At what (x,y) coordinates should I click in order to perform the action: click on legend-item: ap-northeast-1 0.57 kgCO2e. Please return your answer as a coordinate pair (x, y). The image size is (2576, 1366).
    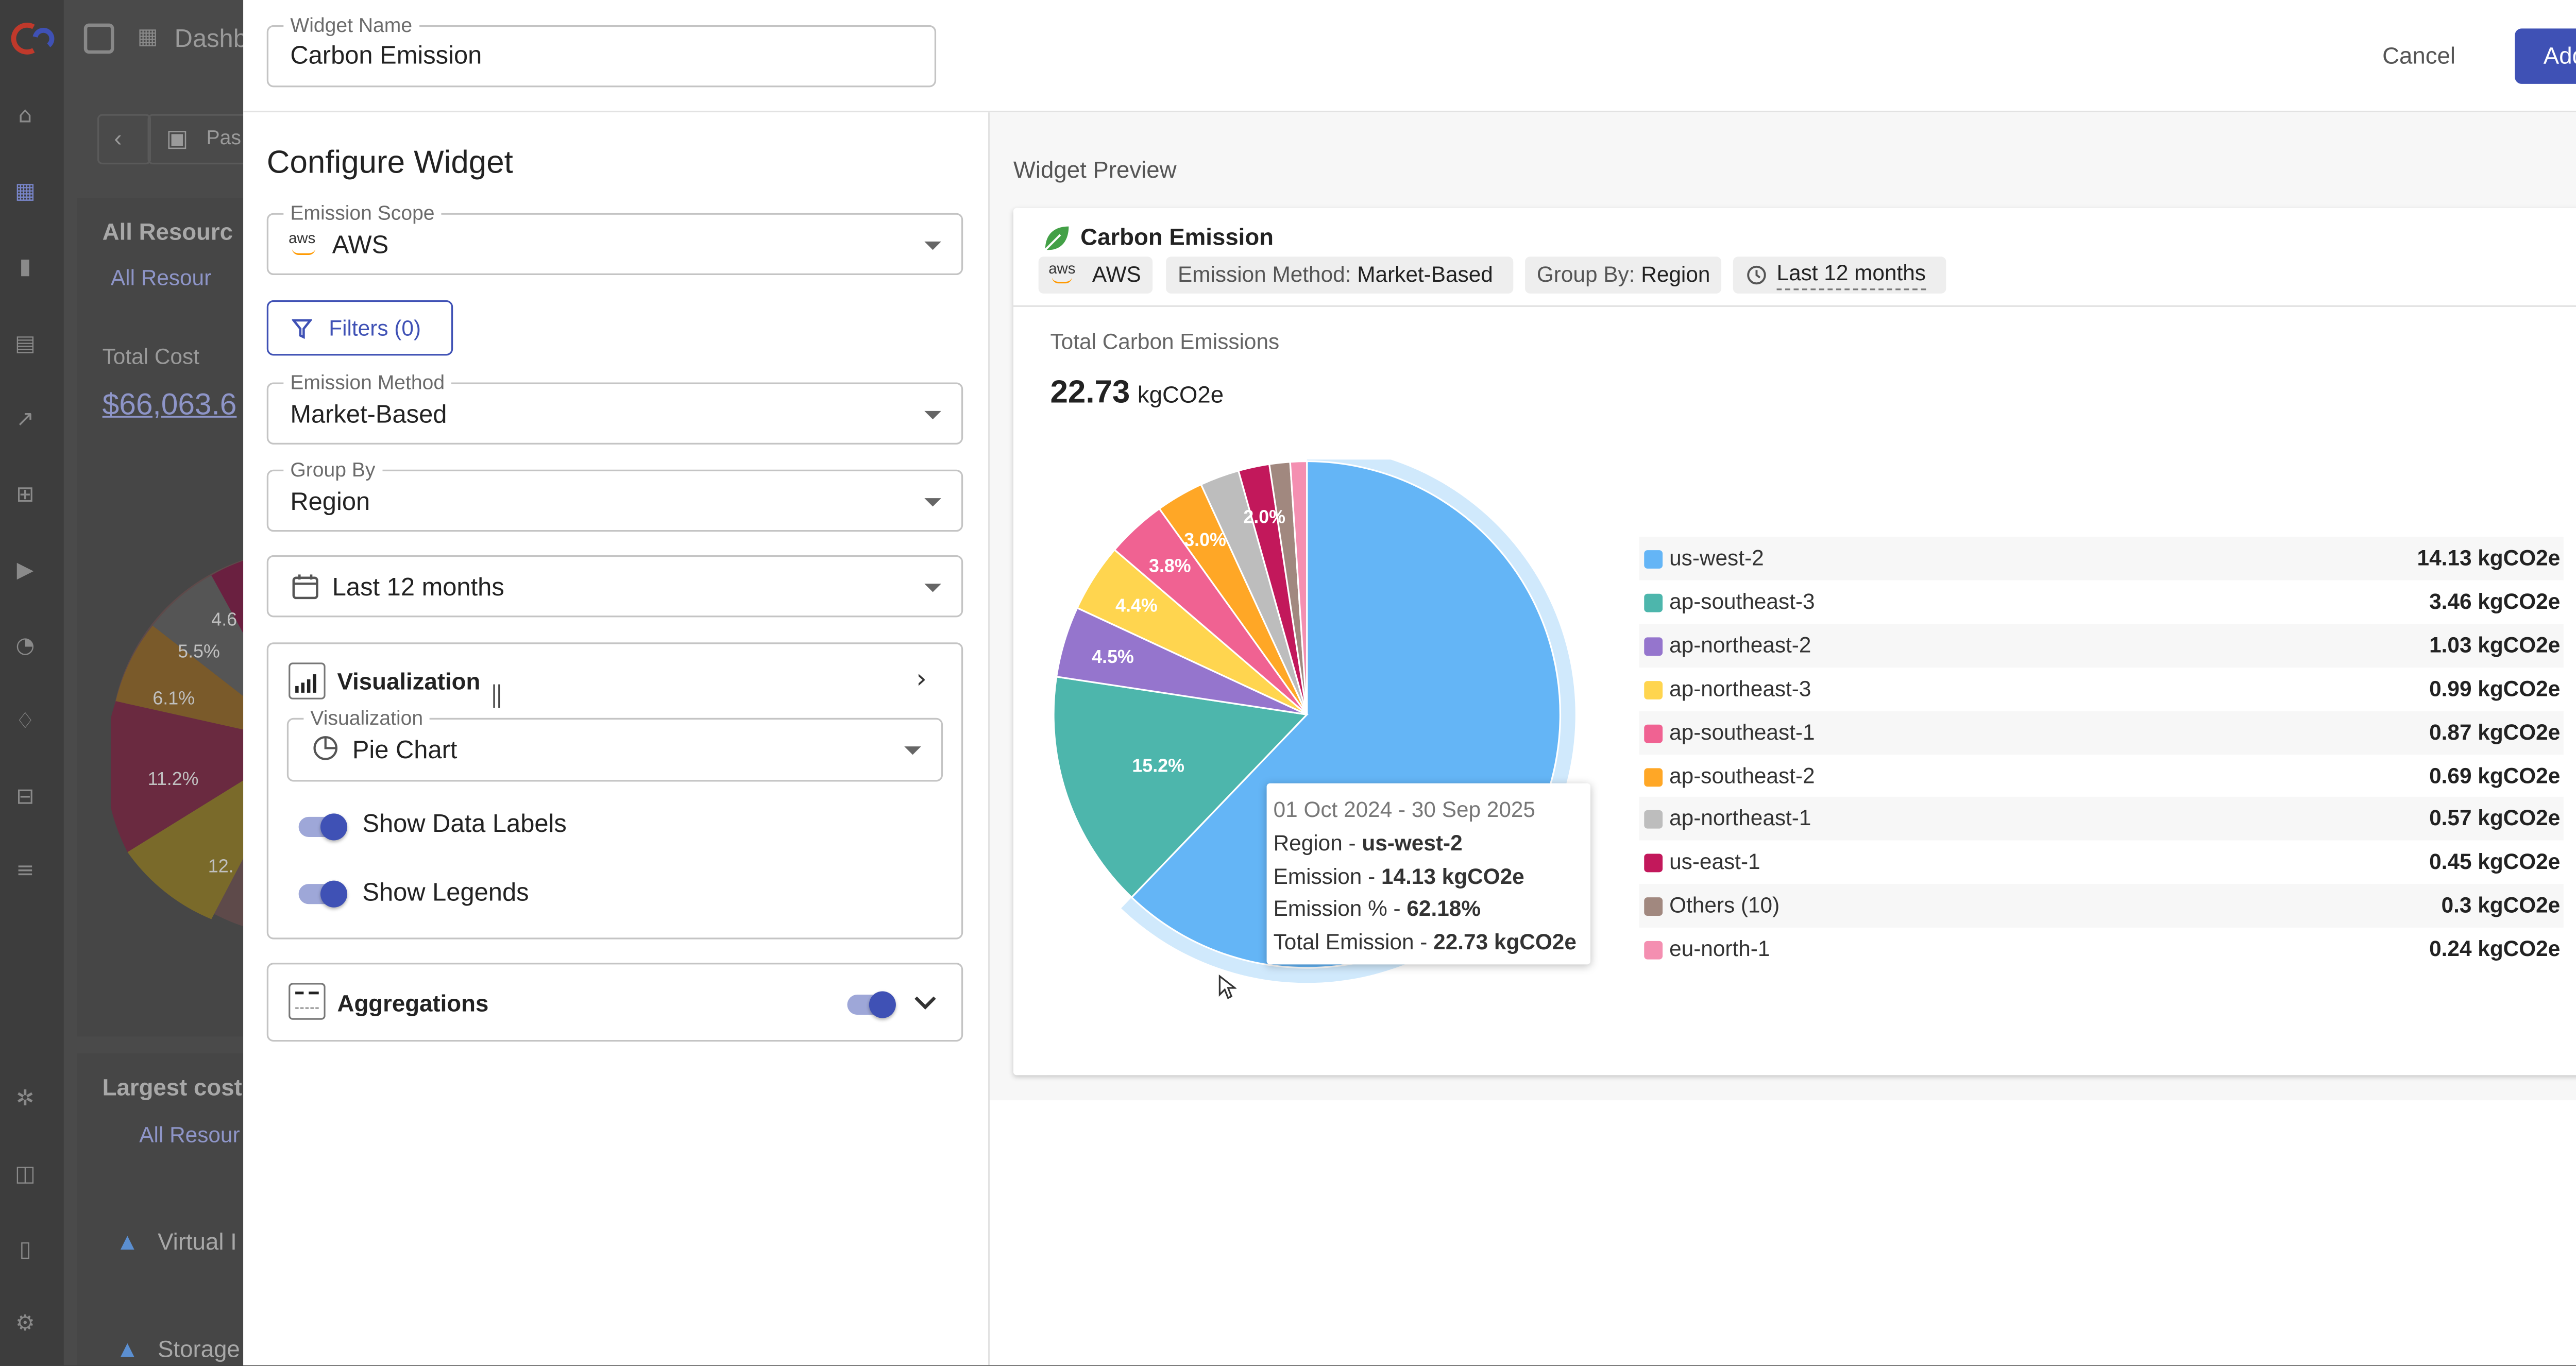
    Looking at the image, I should click on (2101, 819).